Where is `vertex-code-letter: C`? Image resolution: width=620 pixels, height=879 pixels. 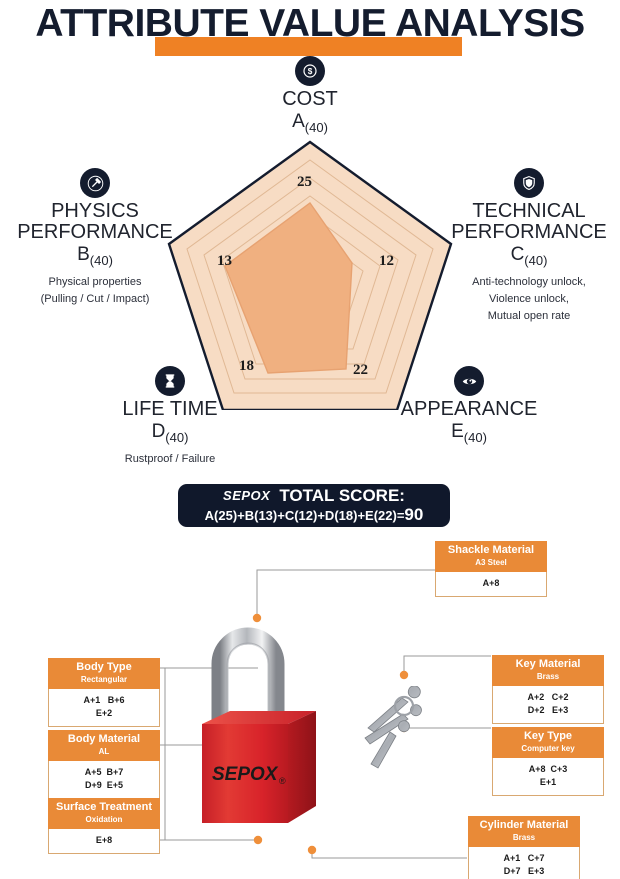
vertex-code-letter: C is located at coordinates (517, 254).